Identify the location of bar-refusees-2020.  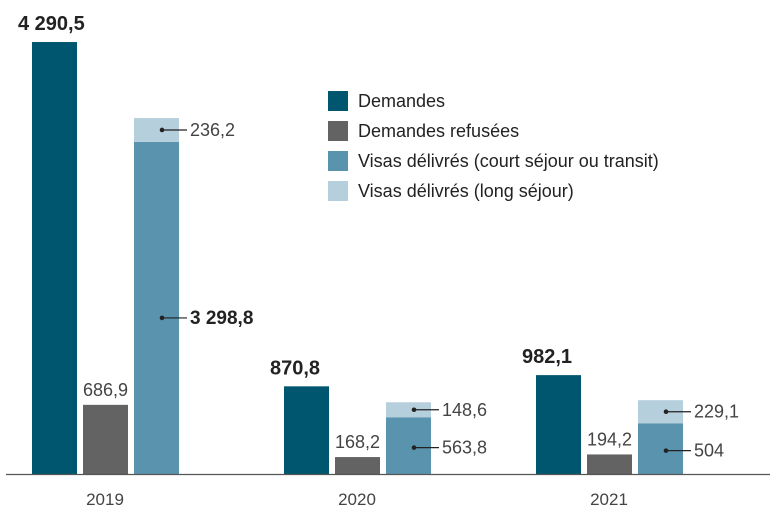
(357, 465).